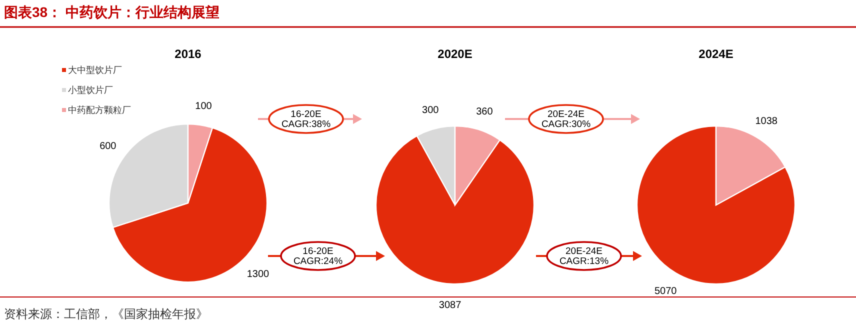 This screenshot has height=327, width=856. Describe the element at coordinates (455, 54) in the screenshot. I see `chart-title: 2020E` at that location.